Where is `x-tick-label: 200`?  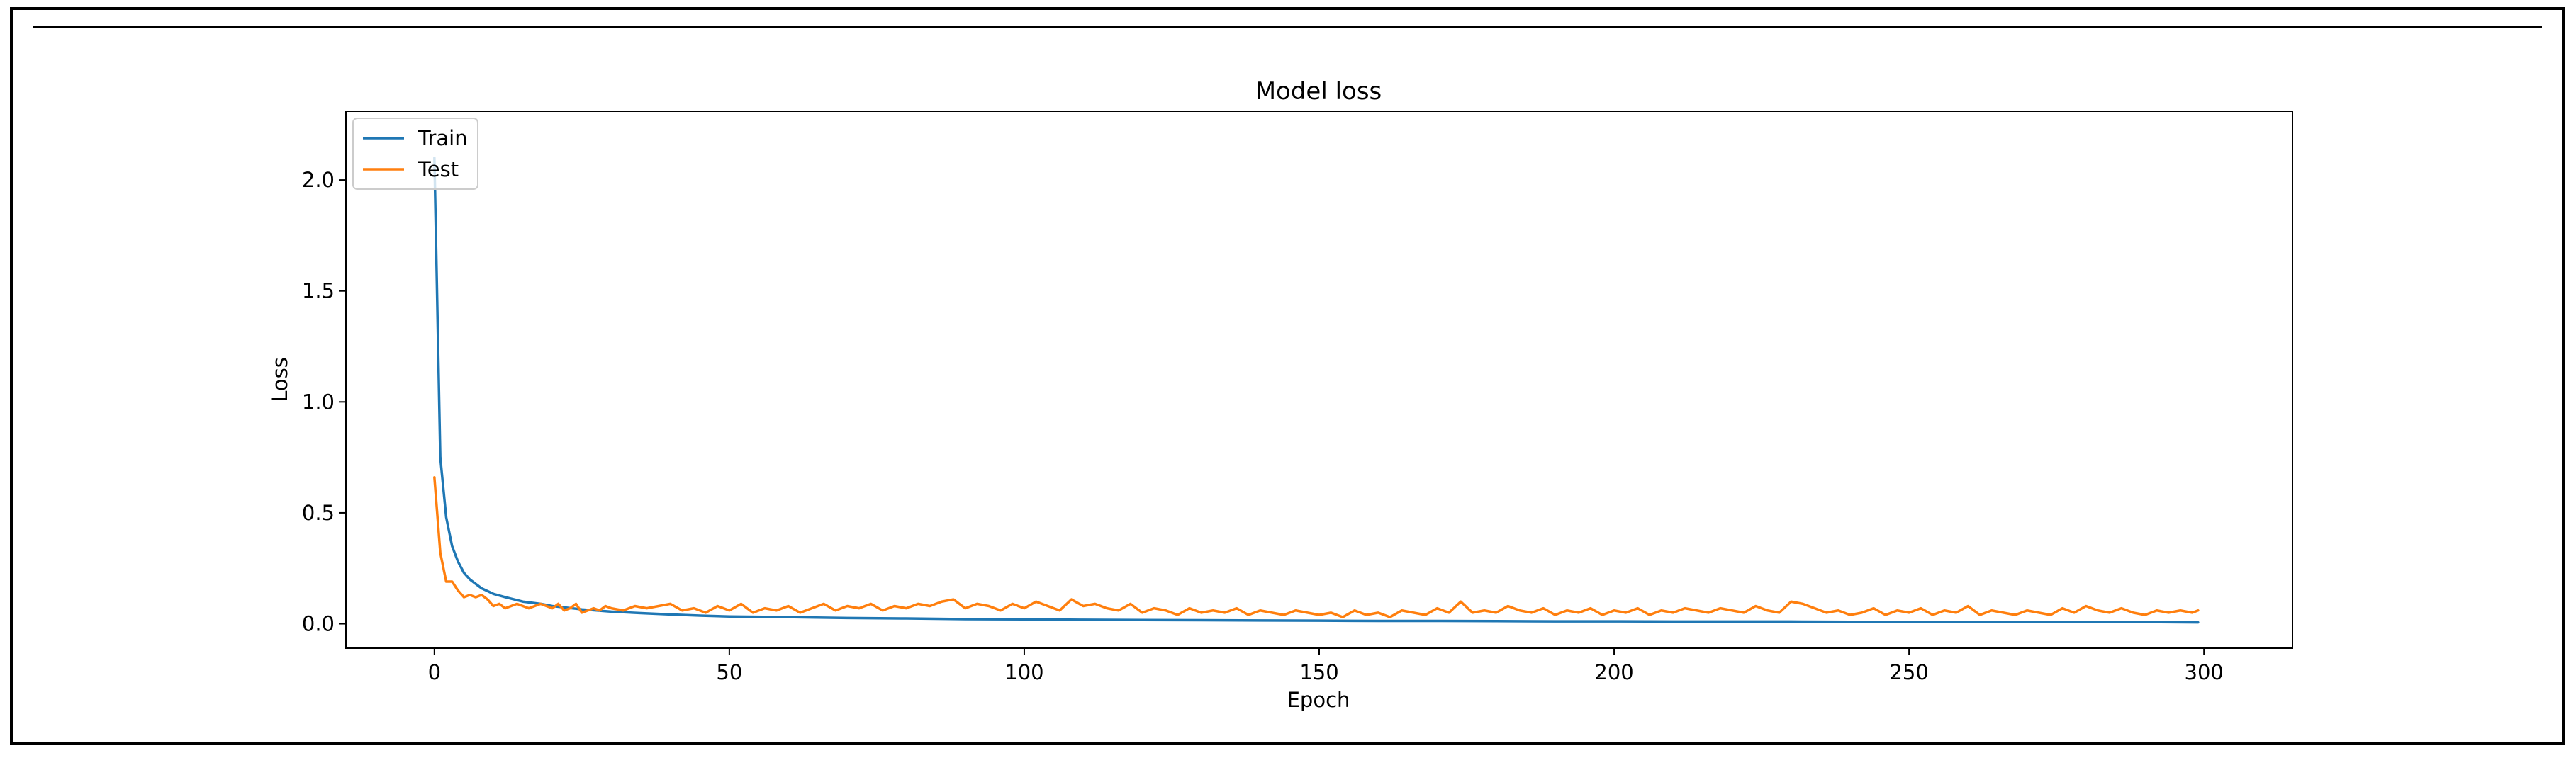
x-tick-label: 200 is located at coordinates (1613, 672).